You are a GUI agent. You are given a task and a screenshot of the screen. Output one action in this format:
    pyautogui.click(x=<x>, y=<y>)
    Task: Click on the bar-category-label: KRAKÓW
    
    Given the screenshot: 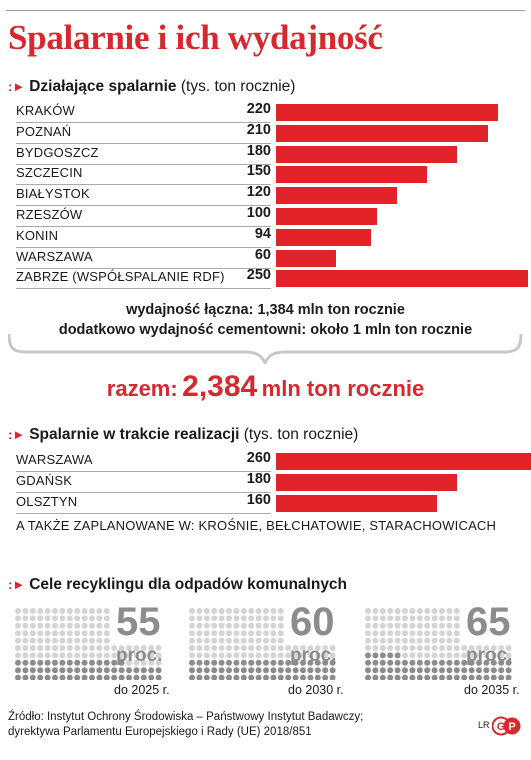 What is the action you would take?
    pyautogui.click(x=45, y=110)
    